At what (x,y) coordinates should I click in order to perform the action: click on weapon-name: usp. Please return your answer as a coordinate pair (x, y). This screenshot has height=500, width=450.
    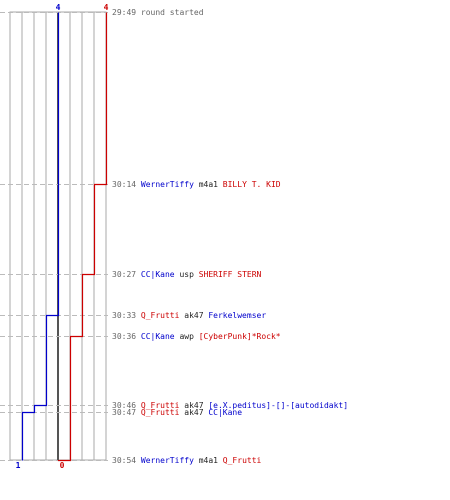
    Looking at the image, I should click on (187, 274).